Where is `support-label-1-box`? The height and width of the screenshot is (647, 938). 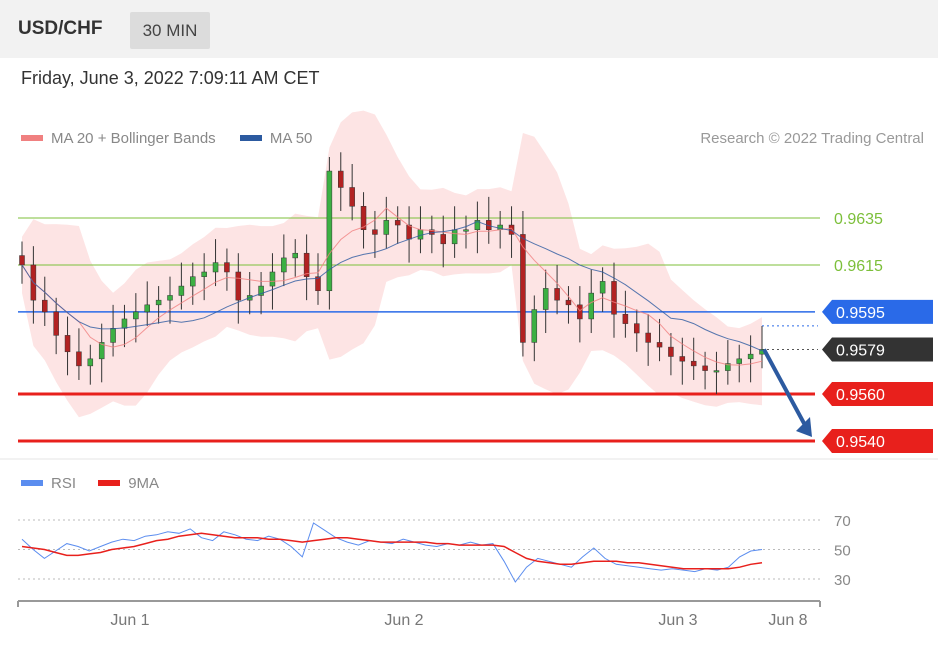 support-label-1-box is located at coordinates (877, 394).